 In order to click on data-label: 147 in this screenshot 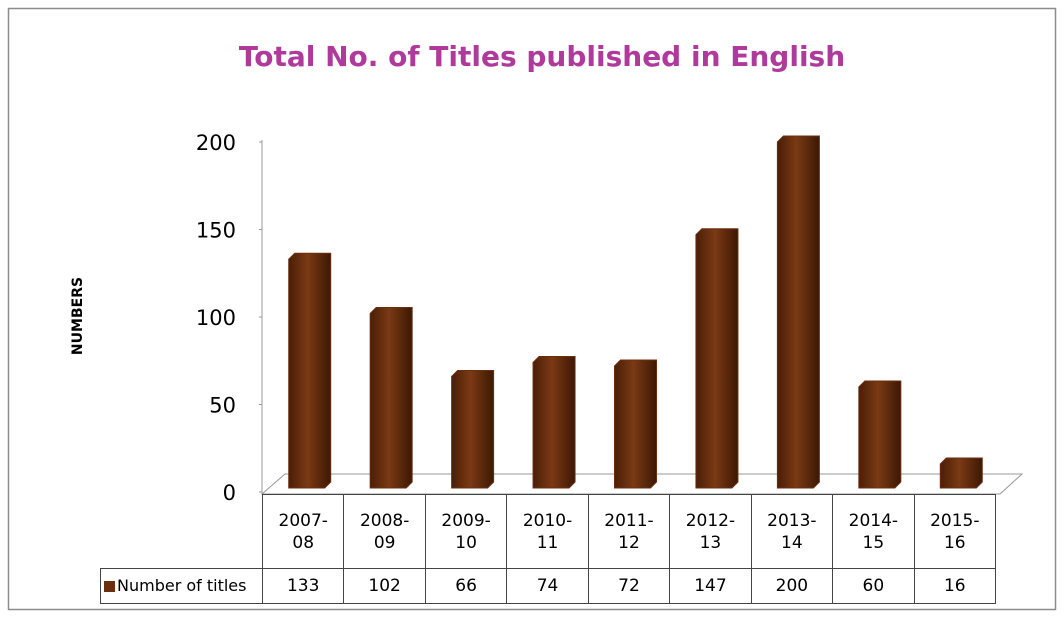, I will do `click(710, 586)`.